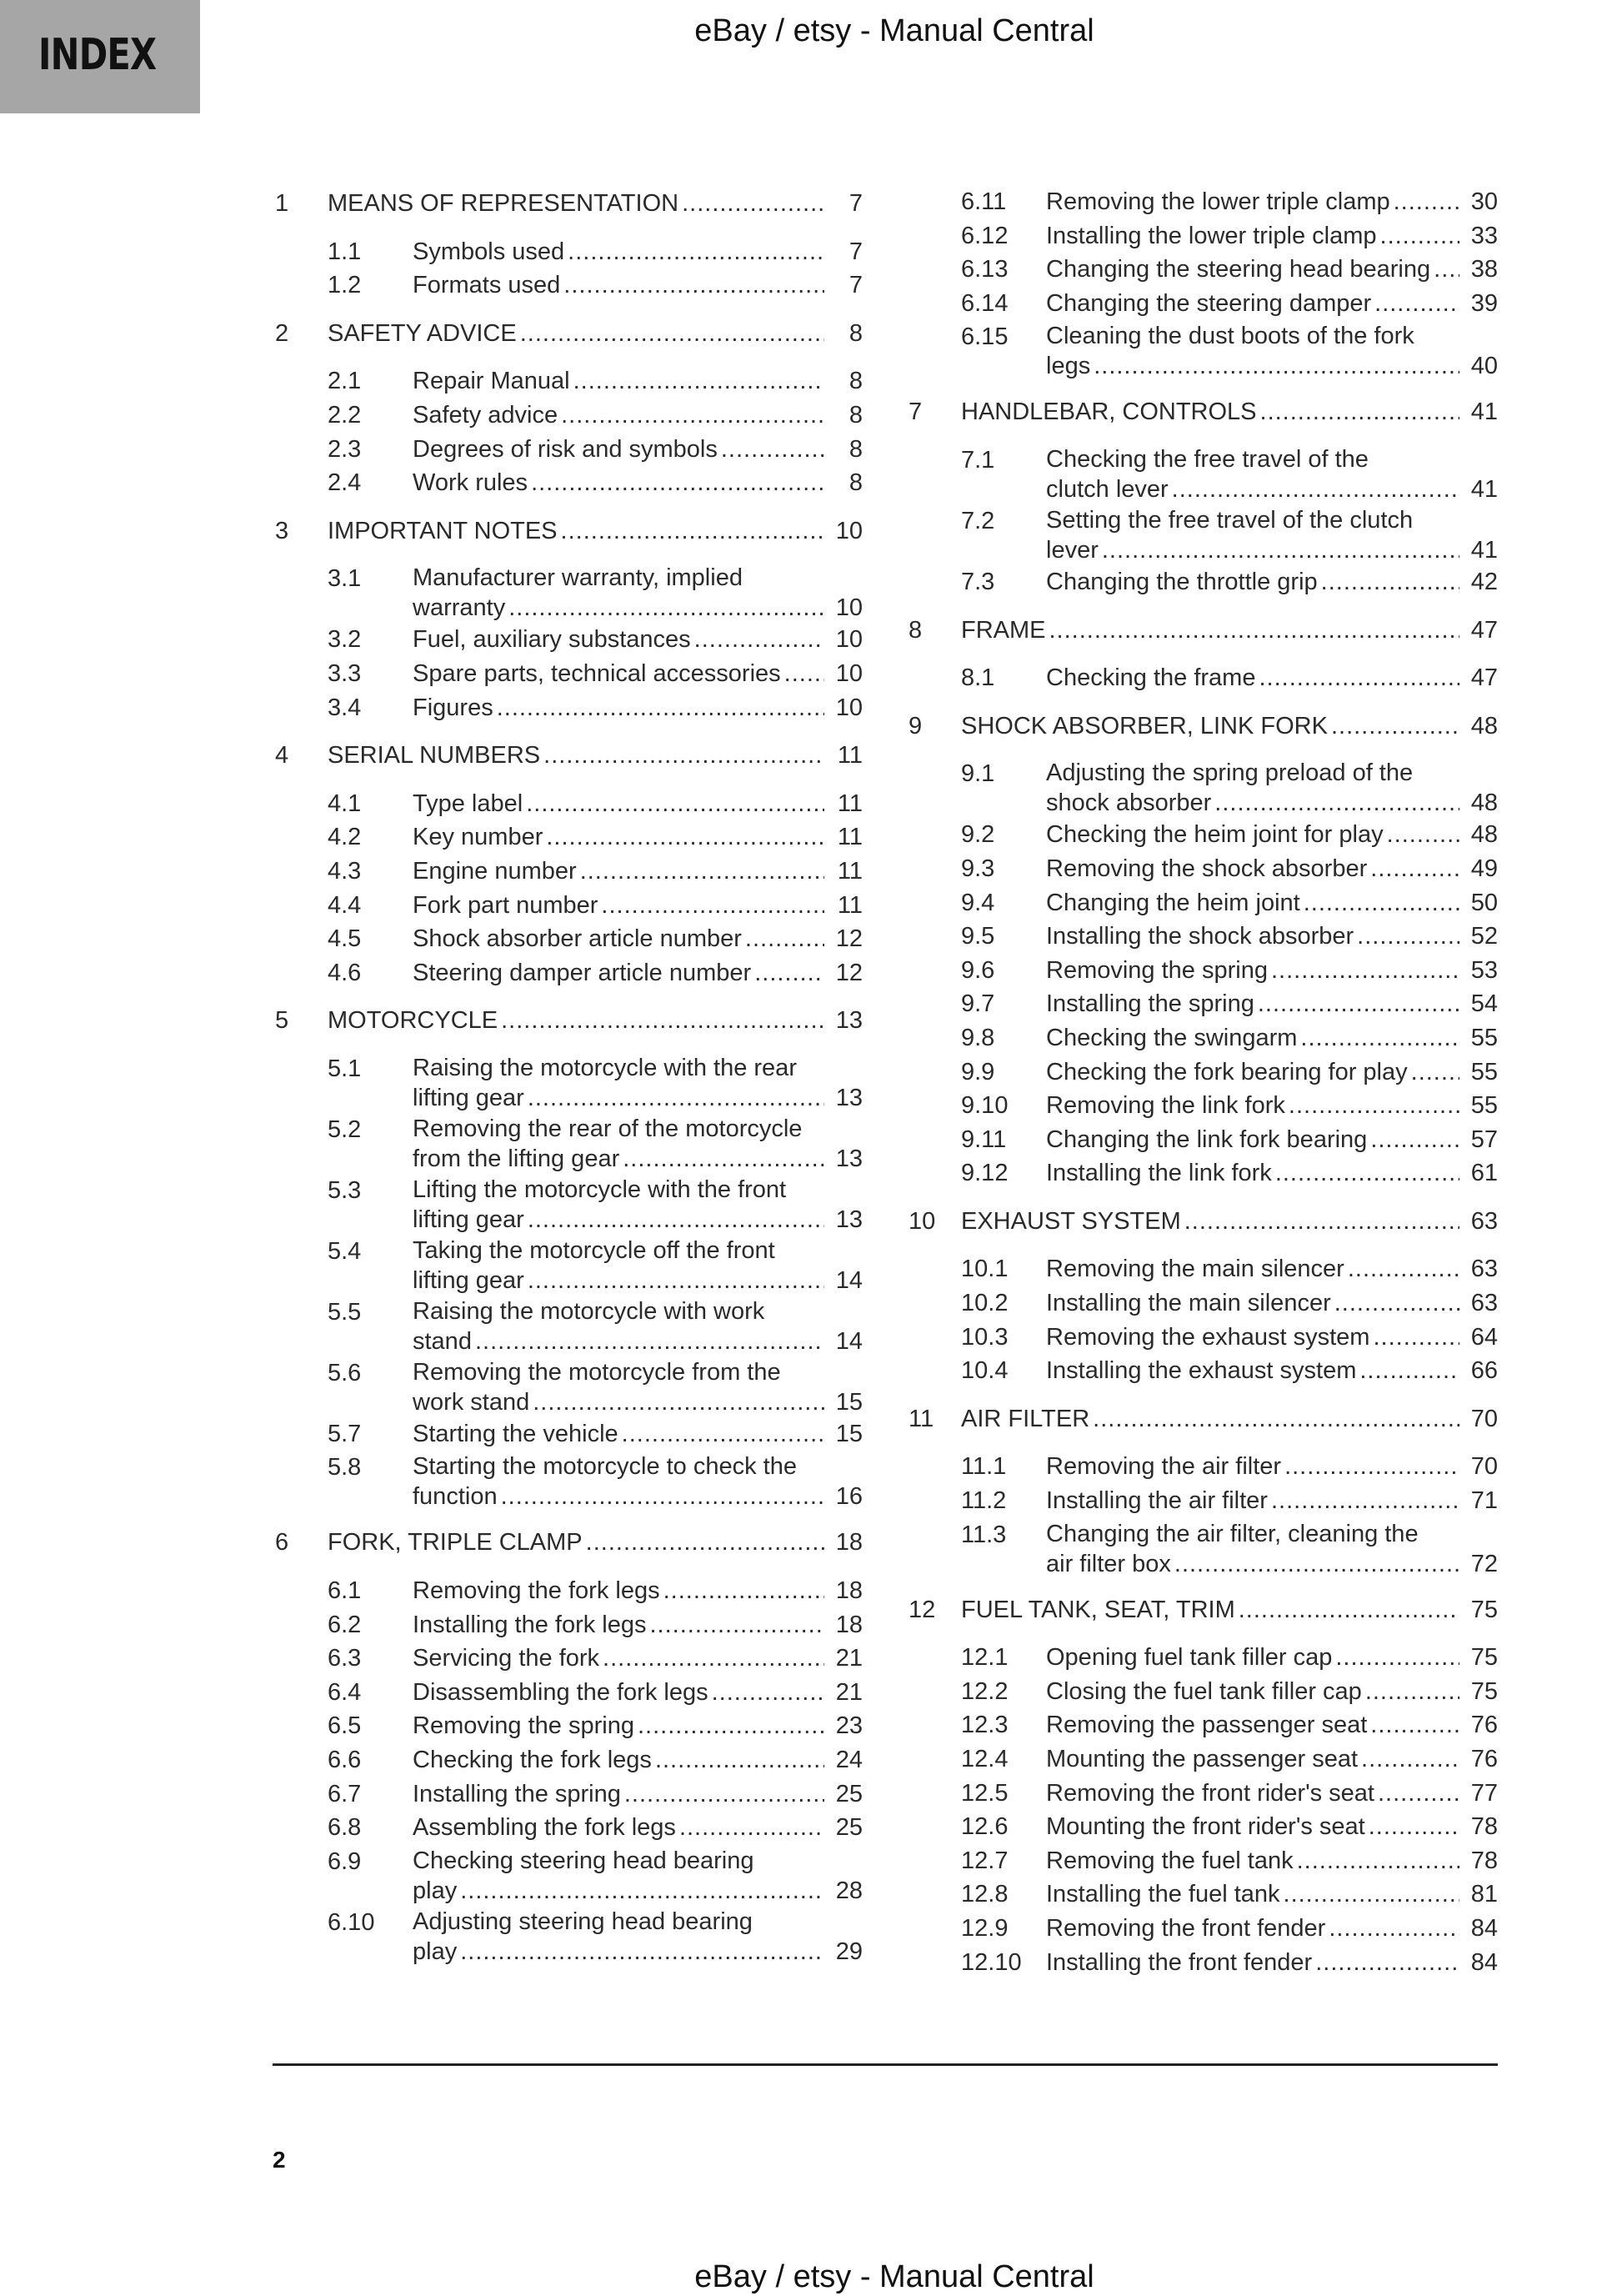 This screenshot has width=1622, height=2296. Describe the element at coordinates (1203, 1861) in the screenshot. I see `toc-entry-sub: 12.7 Removing the fuel tank 78` at that location.